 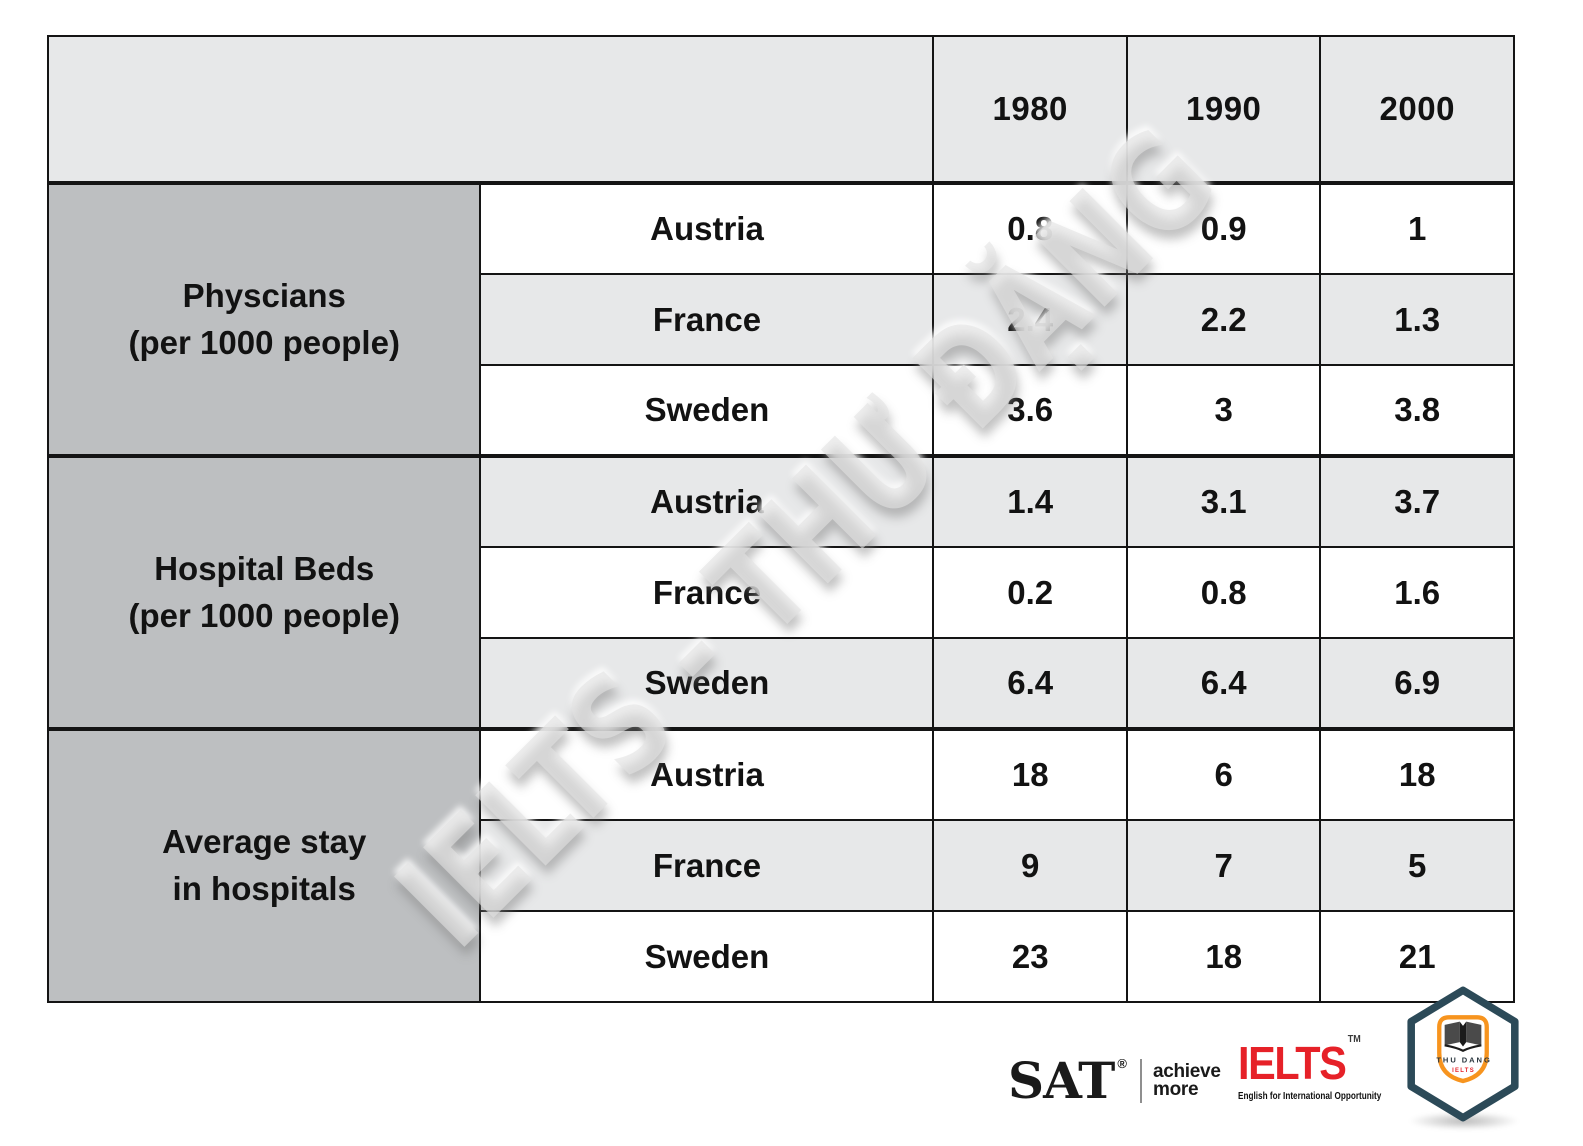 I want to click on badge-hexagon, so click(x=1463, y=1054).